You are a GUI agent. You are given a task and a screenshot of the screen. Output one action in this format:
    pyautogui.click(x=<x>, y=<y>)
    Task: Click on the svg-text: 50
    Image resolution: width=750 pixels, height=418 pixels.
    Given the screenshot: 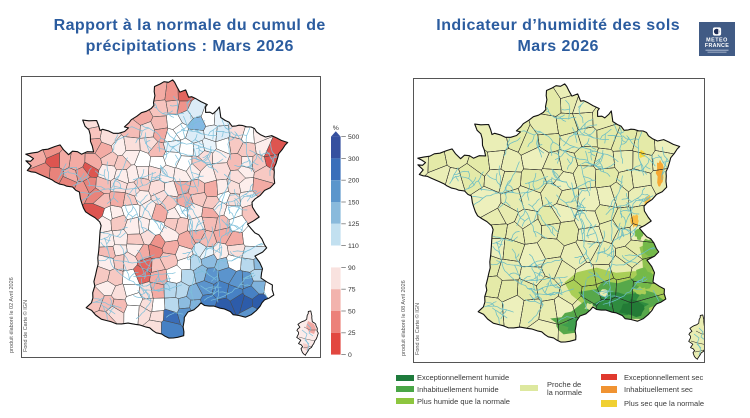 What is the action you would take?
    pyautogui.click(x=352, y=311)
    